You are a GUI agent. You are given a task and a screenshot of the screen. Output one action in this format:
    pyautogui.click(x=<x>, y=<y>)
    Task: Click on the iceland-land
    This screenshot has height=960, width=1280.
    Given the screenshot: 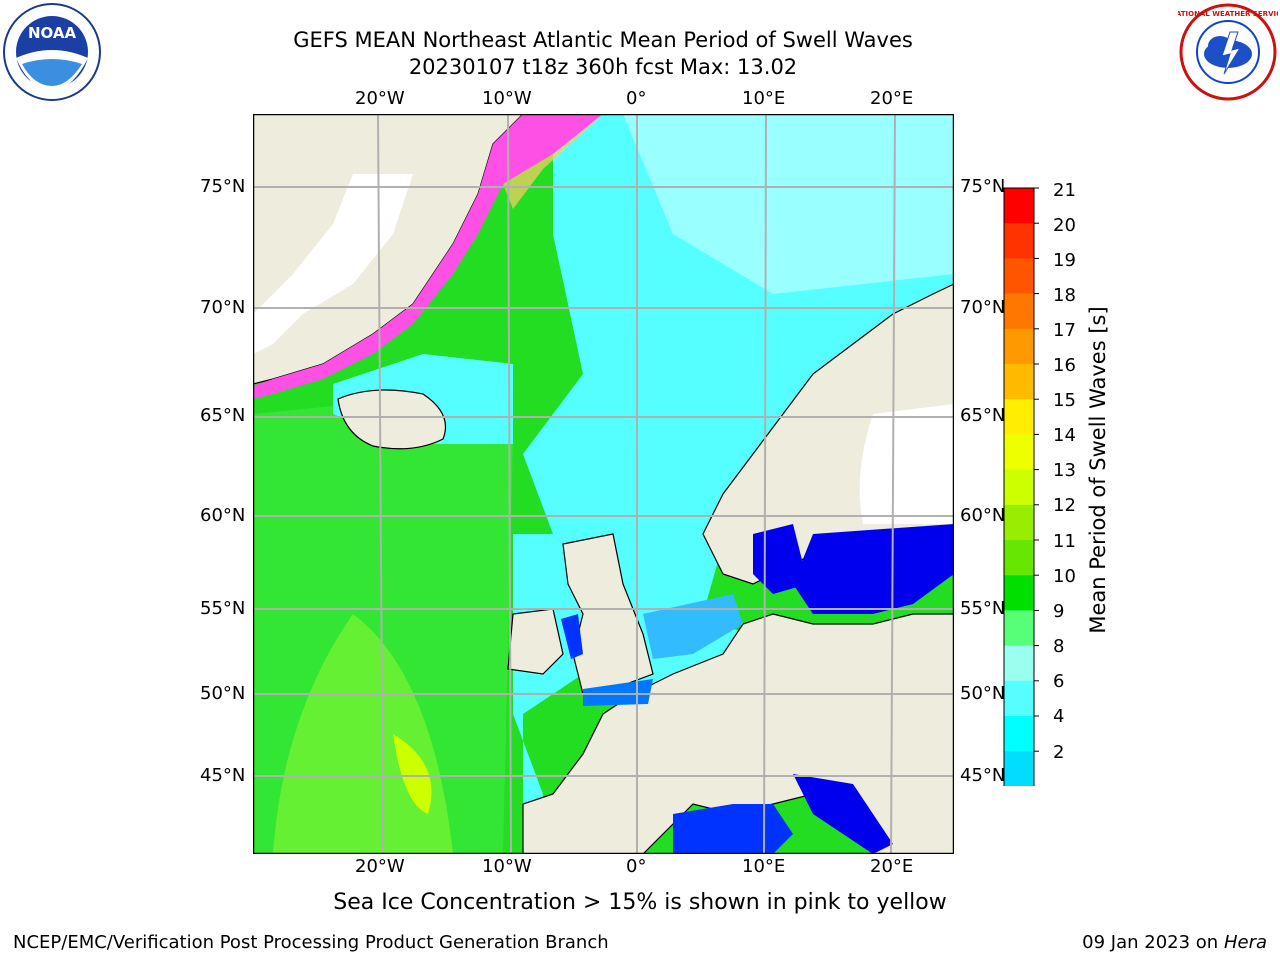 What is the action you would take?
    pyautogui.click(x=392, y=419)
    